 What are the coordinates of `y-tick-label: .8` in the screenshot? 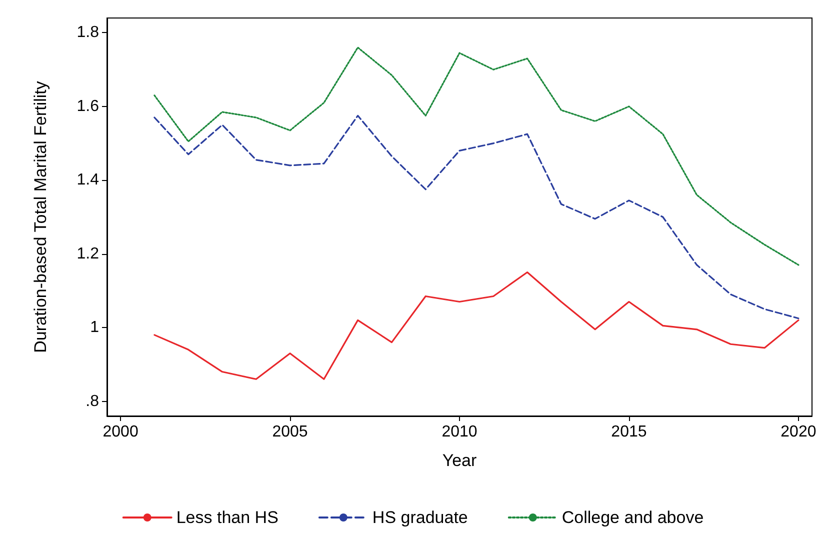 It's located at (93, 401).